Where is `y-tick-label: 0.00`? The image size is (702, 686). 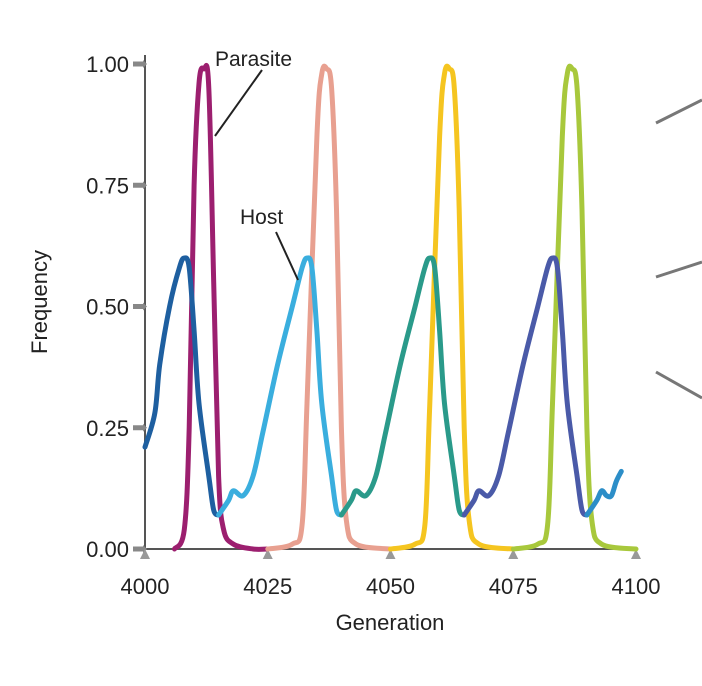
y-tick-label: 0.00 is located at coordinates (107, 549).